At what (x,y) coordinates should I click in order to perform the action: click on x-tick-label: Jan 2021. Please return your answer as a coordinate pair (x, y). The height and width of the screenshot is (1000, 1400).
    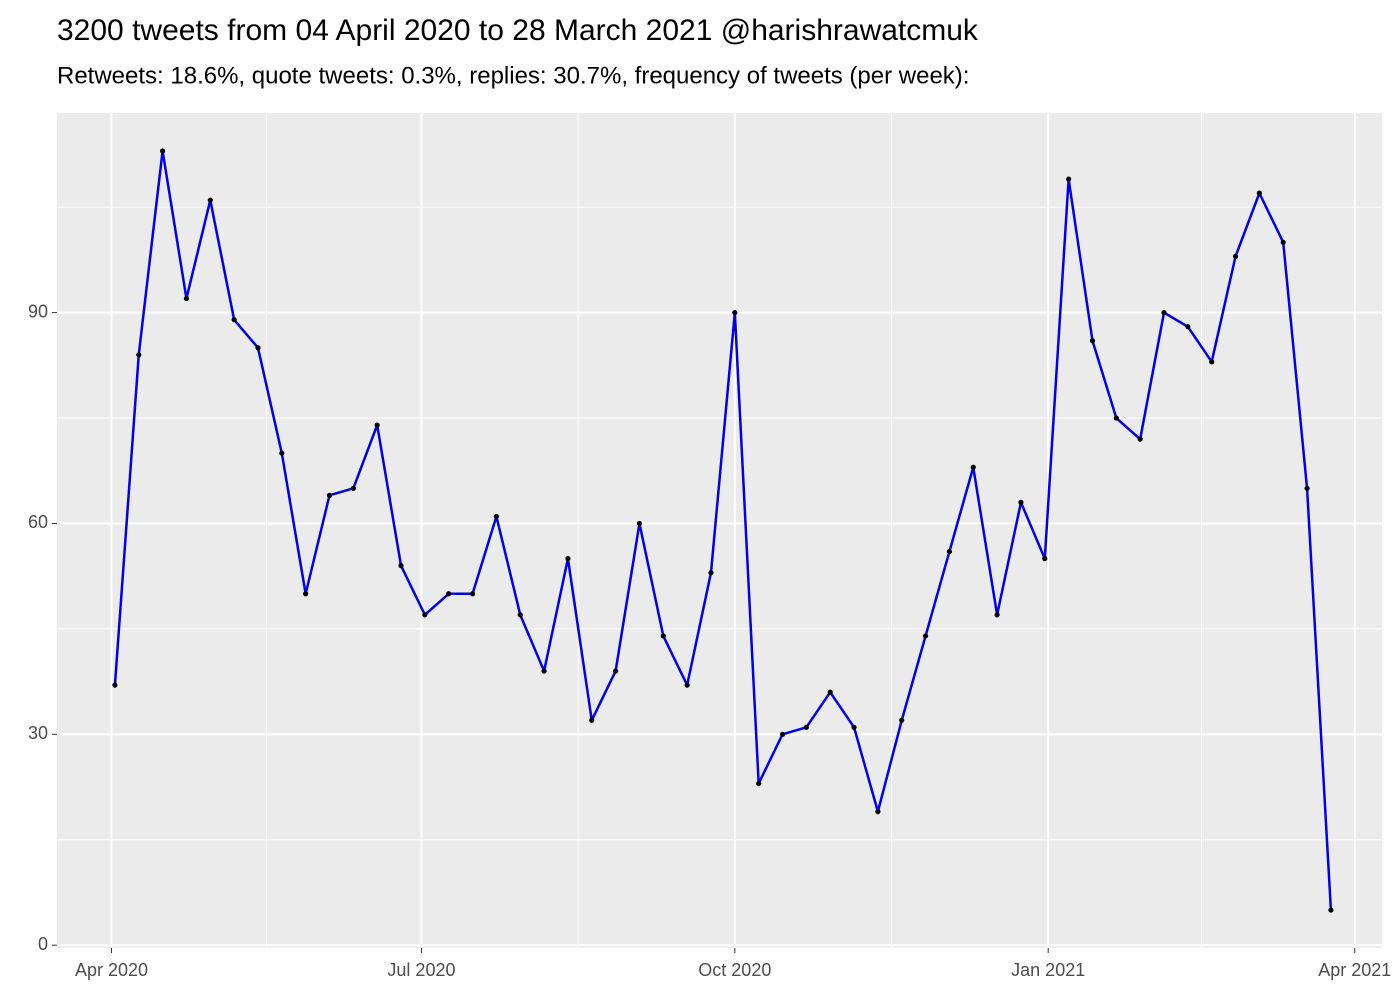
    Looking at the image, I should click on (1048, 970).